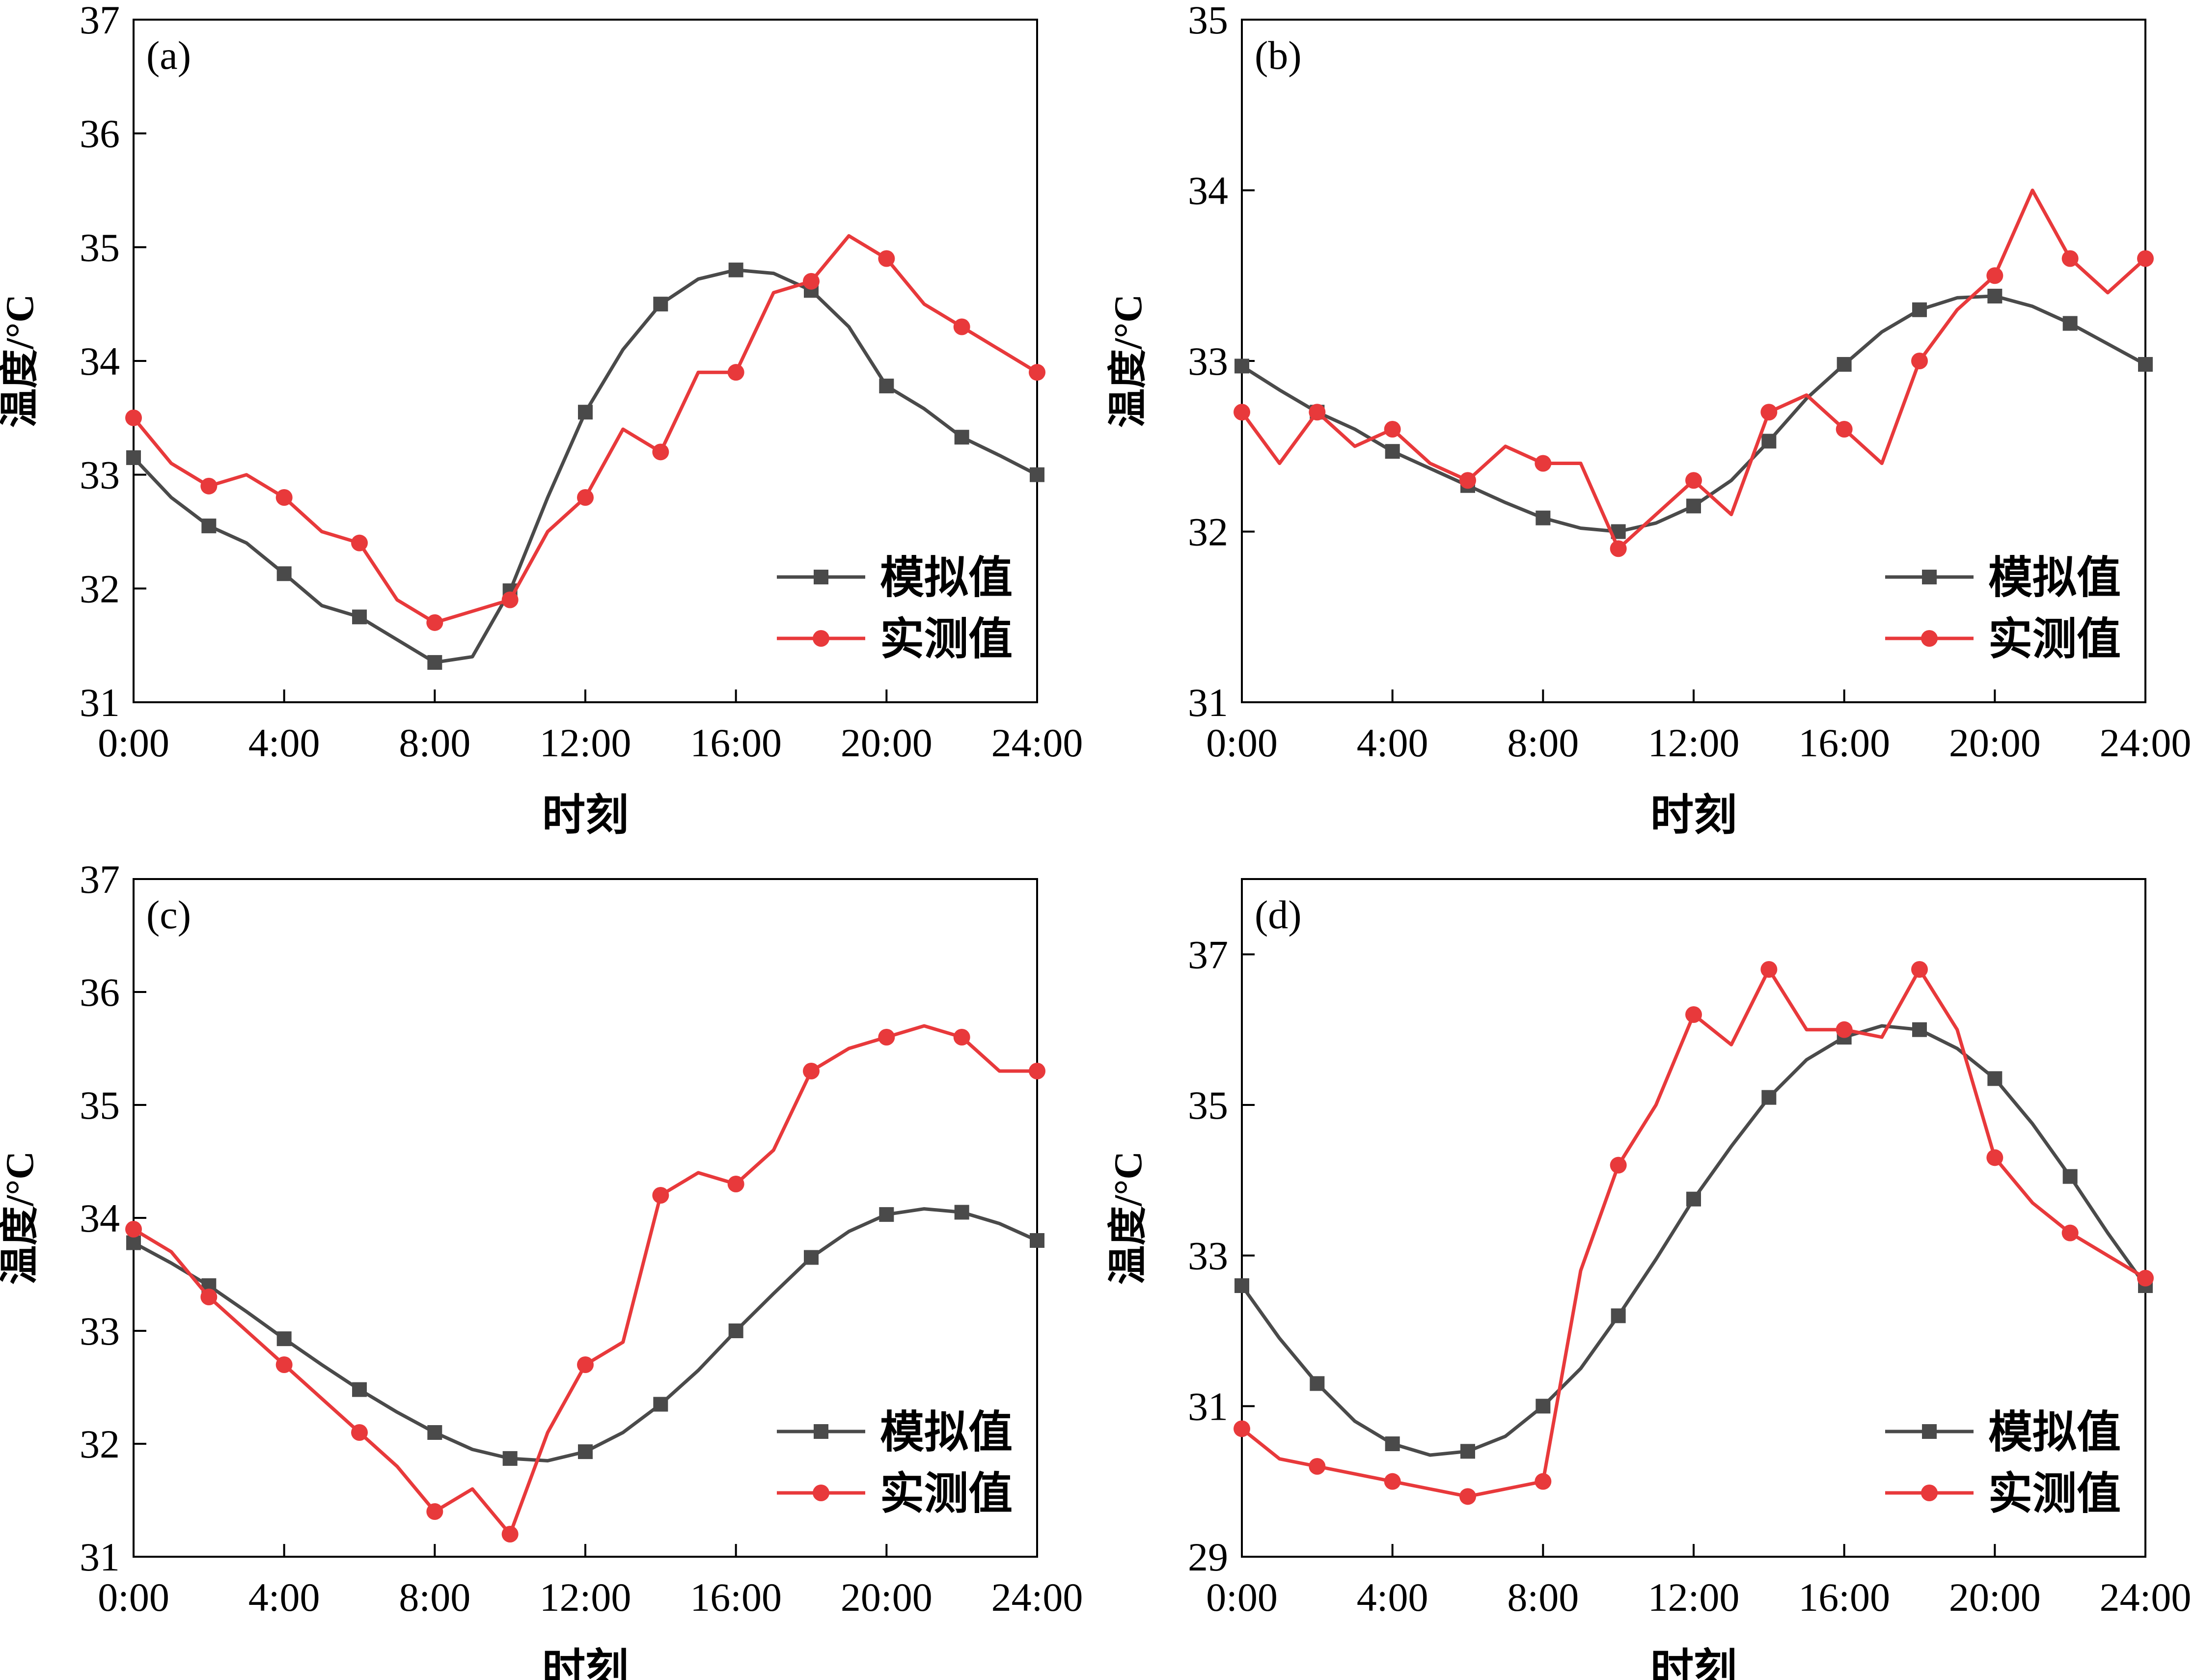 The height and width of the screenshot is (1680, 2195). What do you see at coordinates (133, 1597) in the screenshot?
I see `x-tick-label: 0:00` at bounding box center [133, 1597].